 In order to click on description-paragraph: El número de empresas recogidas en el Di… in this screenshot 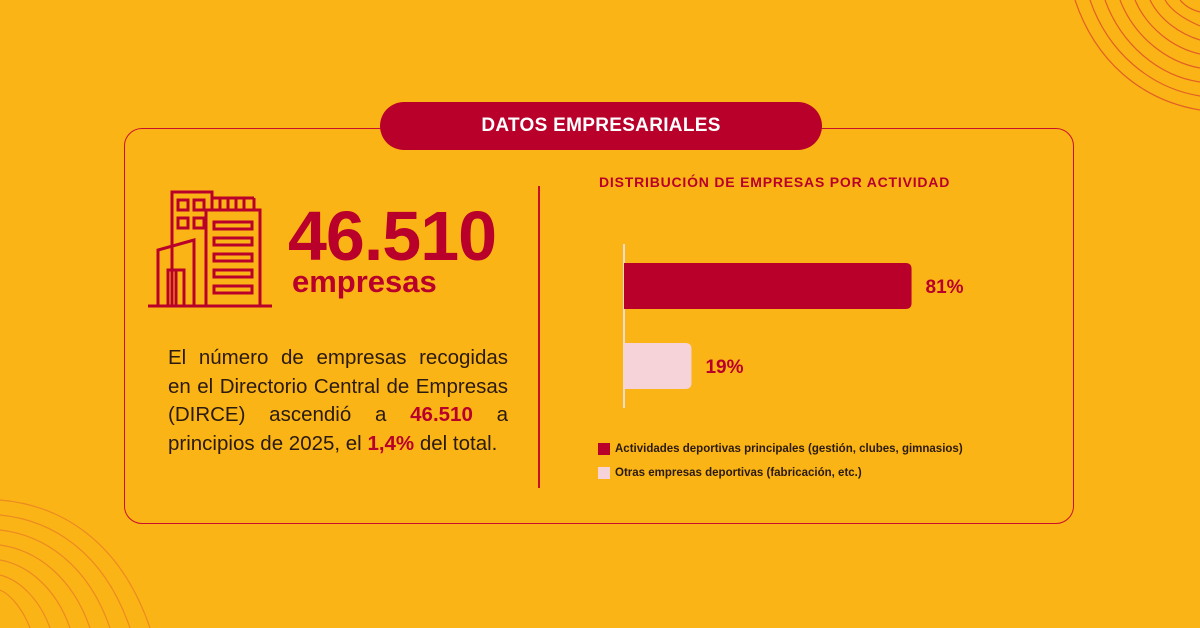, I will do `click(338, 401)`.